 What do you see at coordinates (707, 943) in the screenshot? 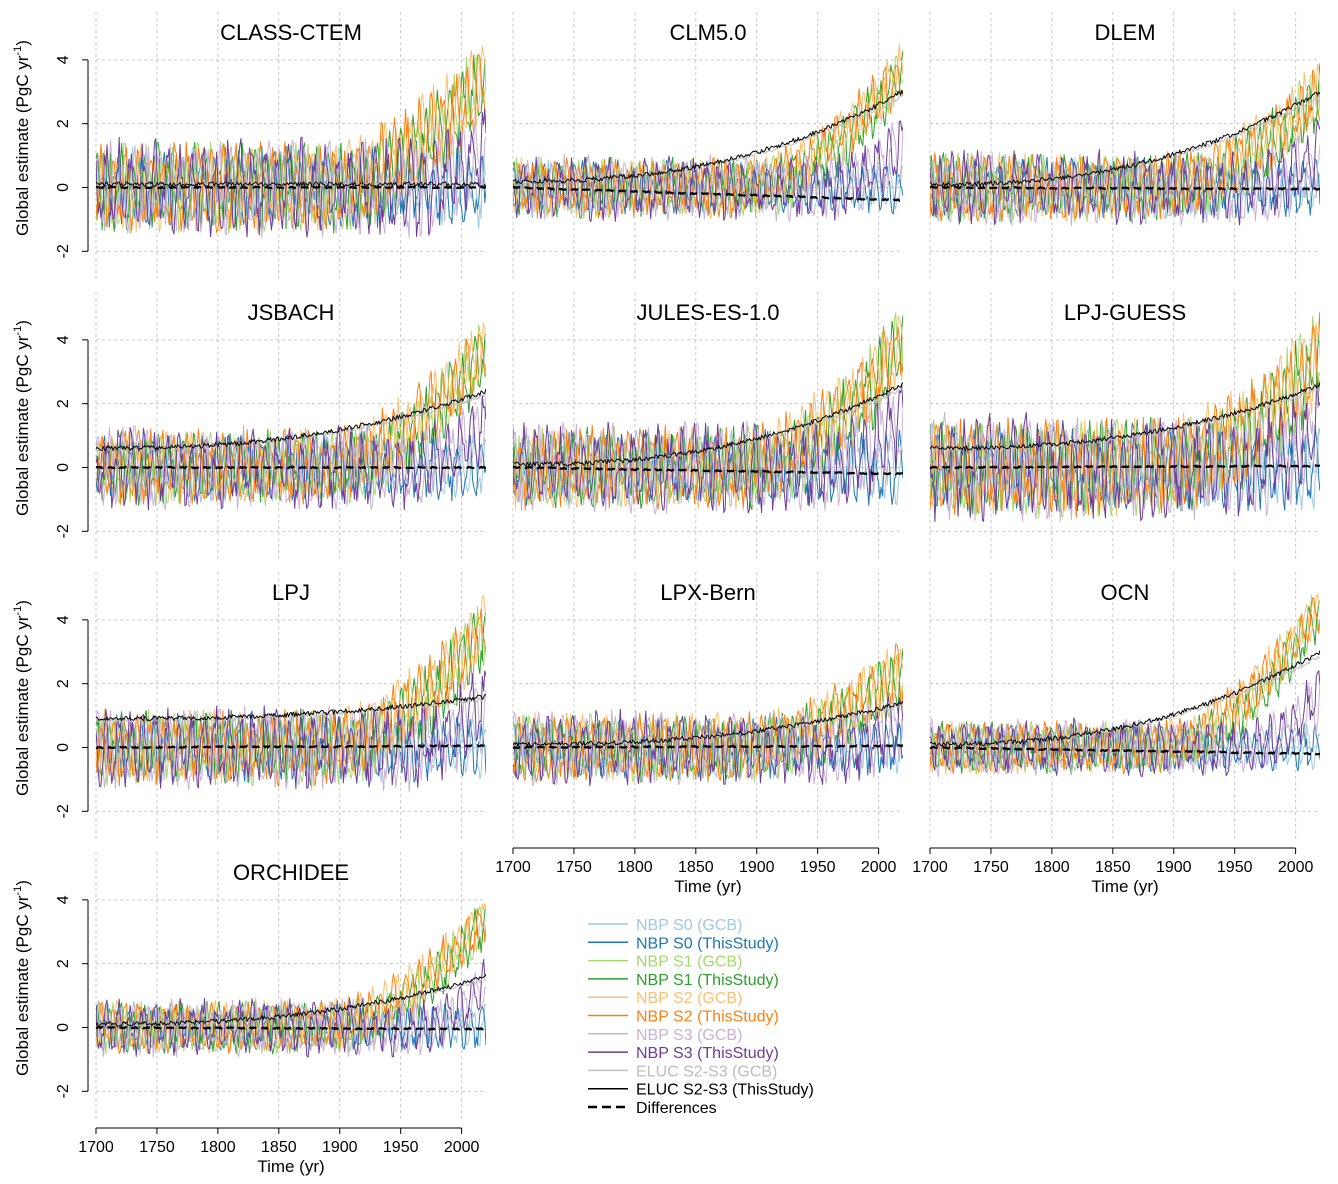
I see `legend-label: NBP S0 (ThisStudy)` at bounding box center [707, 943].